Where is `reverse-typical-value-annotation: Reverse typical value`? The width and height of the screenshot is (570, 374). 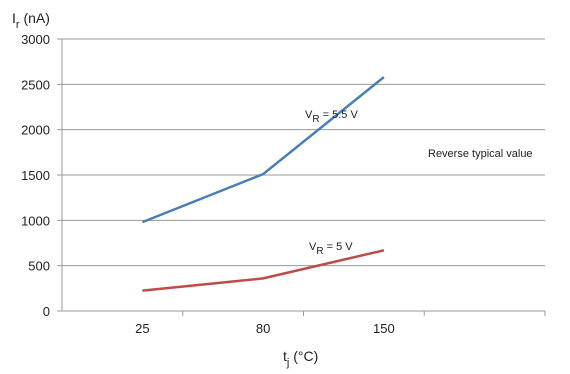
reverse-typical-value-annotation: Reverse typical value is located at coordinates (480, 154).